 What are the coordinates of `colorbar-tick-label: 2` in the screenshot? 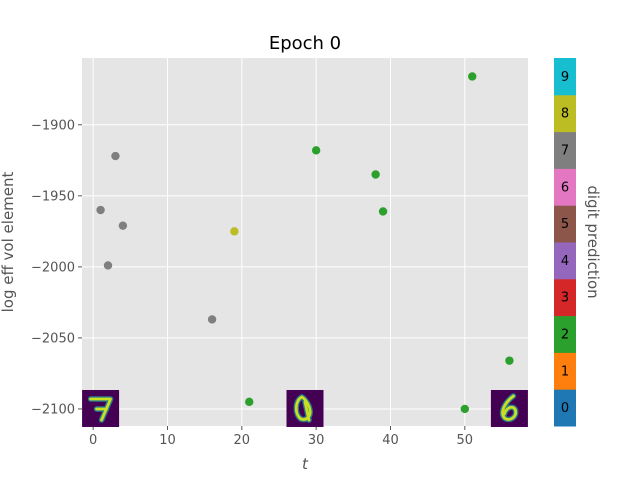 It's located at (565, 335).